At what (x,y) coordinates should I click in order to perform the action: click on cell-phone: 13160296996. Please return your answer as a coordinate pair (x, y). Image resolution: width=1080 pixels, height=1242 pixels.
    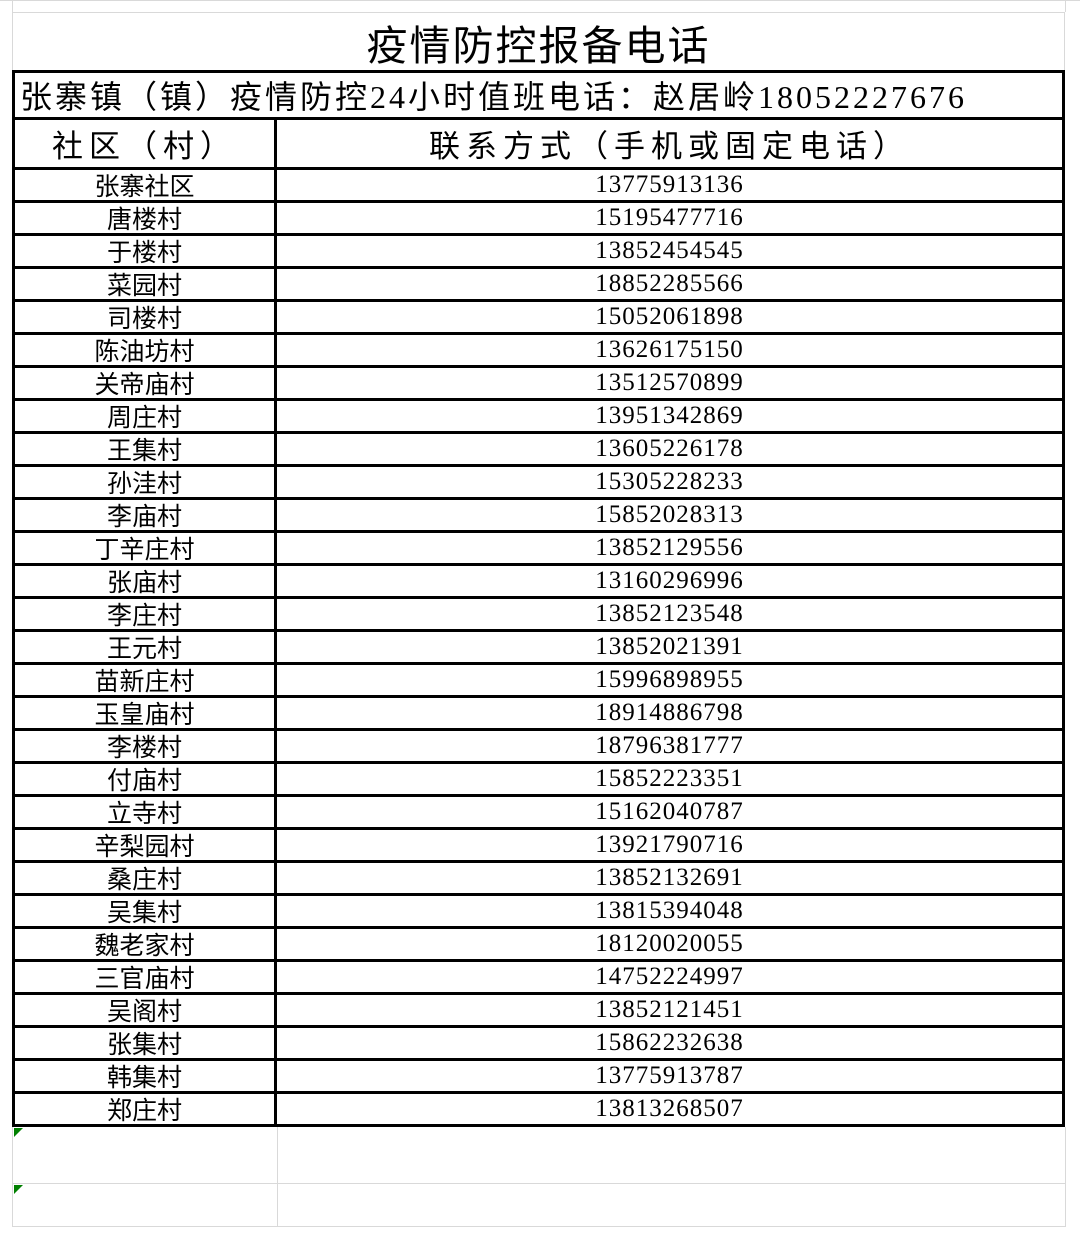
    Looking at the image, I should click on (669, 580).